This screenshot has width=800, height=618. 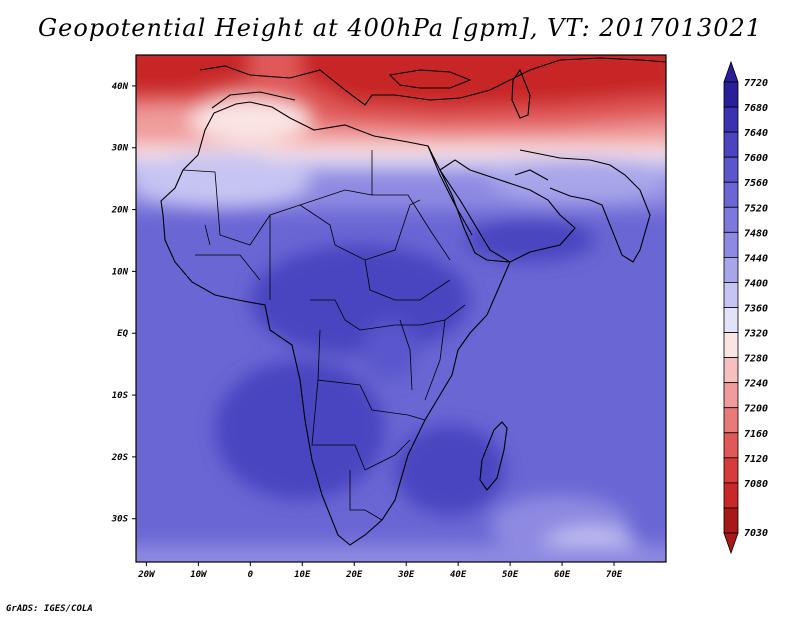 I want to click on colorbar-max-arrow, so click(x=731, y=71).